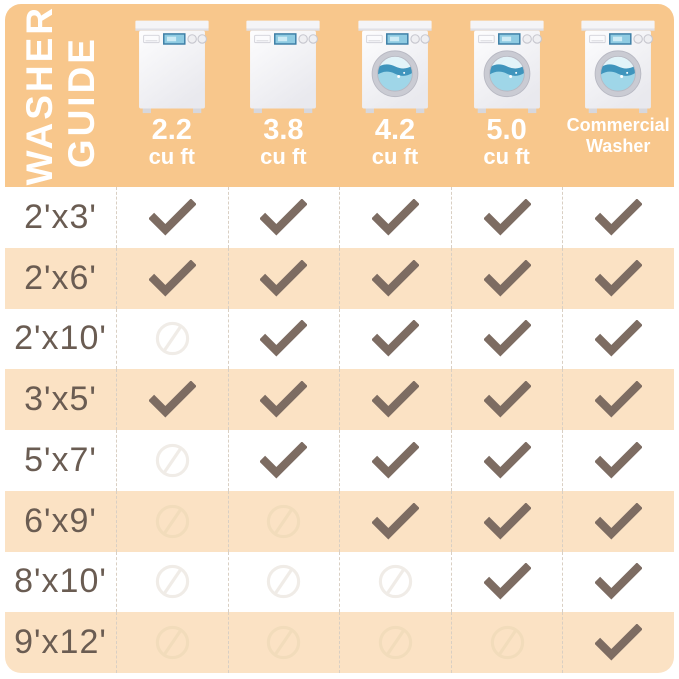 The height and width of the screenshot is (679, 679). I want to click on title-word-guide: GUIDE, so click(81, 102).